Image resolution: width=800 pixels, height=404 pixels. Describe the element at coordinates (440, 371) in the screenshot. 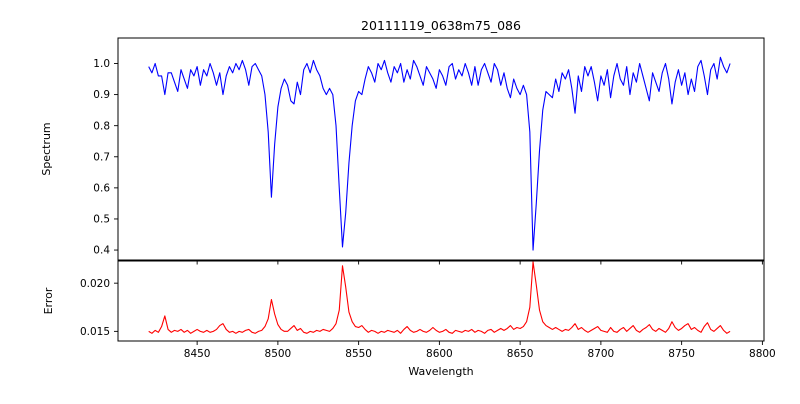

I see `x-axis-label: Wavelength` at that location.